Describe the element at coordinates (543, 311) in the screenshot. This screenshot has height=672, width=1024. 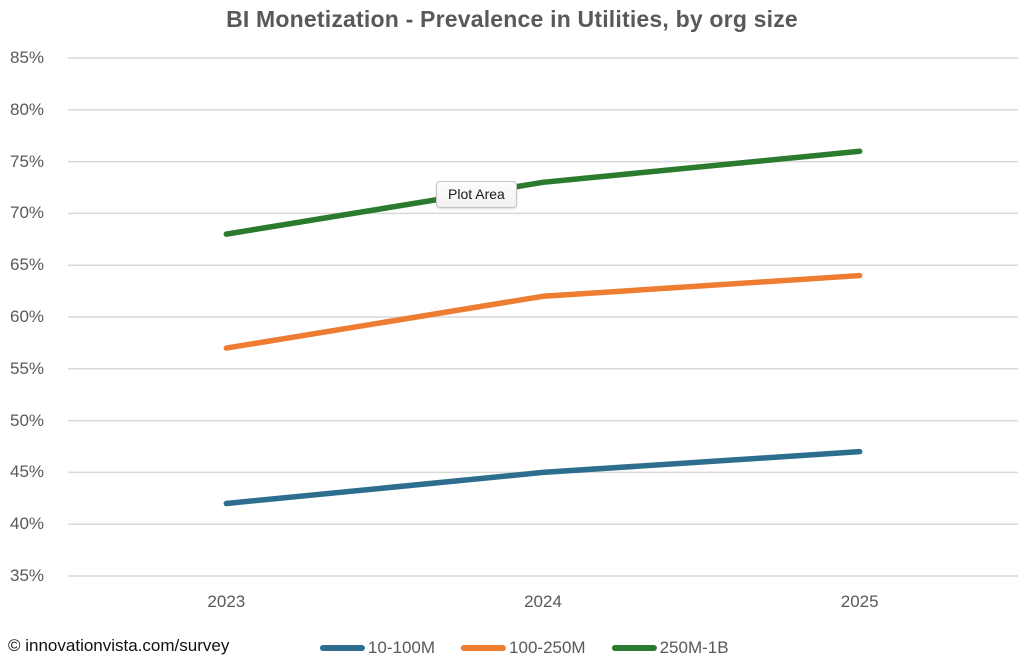
I see `series-line-100-250M` at that location.